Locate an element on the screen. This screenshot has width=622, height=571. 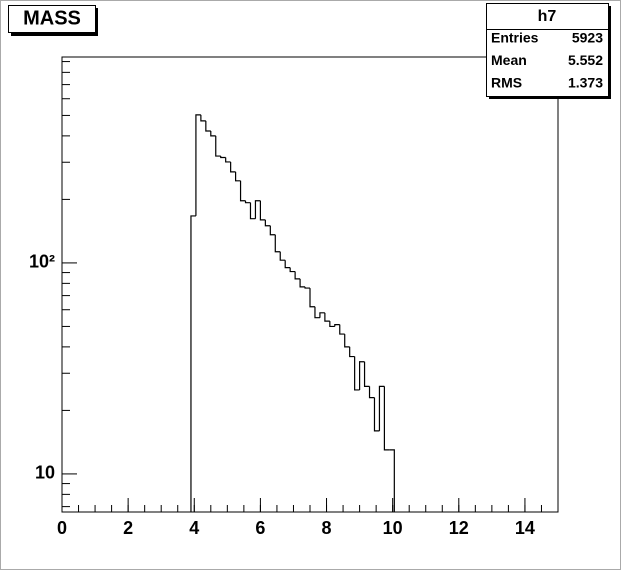
stats-label: Mean is located at coordinates (509, 60).